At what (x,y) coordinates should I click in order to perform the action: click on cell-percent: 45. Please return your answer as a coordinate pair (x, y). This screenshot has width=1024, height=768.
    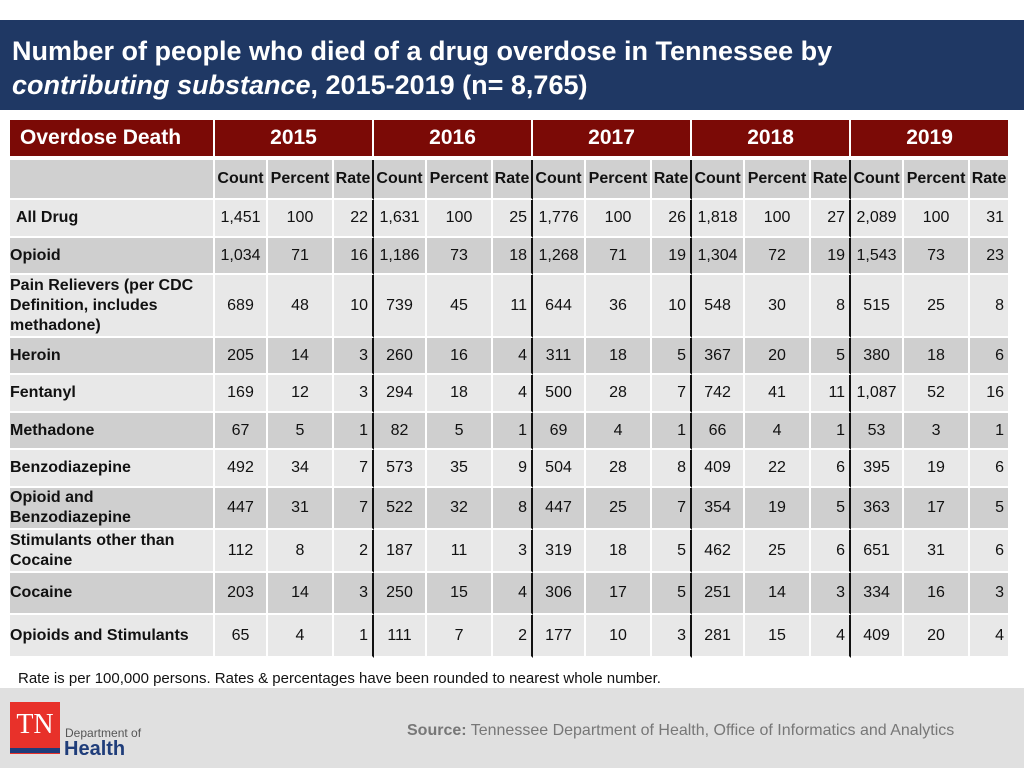
    Looking at the image, I should click on (460, 306).